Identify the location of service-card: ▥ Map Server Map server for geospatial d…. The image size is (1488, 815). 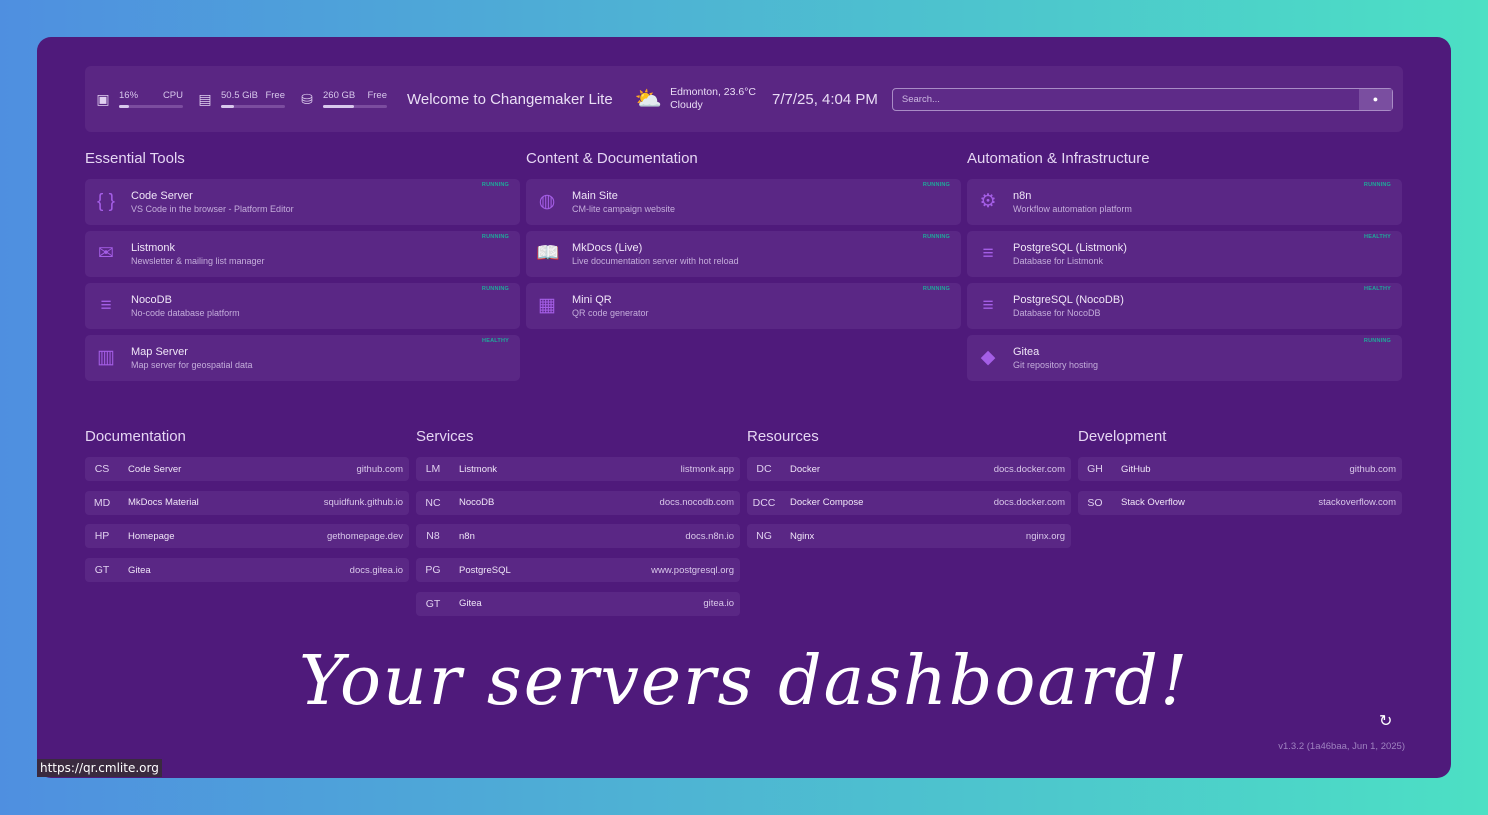
(302, 358).